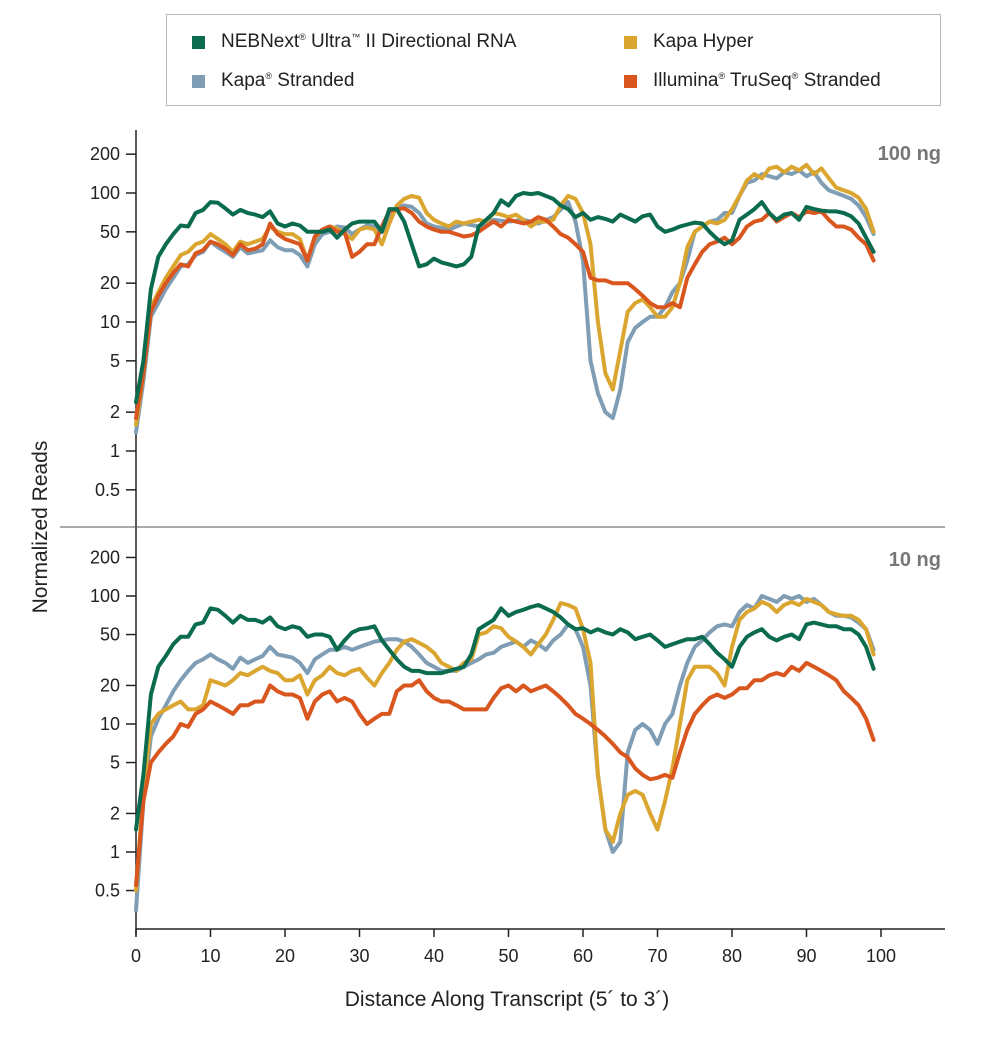  What do you see at coordinates (210, 956) in the screenshot?
I see `x-tick-label: 10` at bounding box center [210, 956].